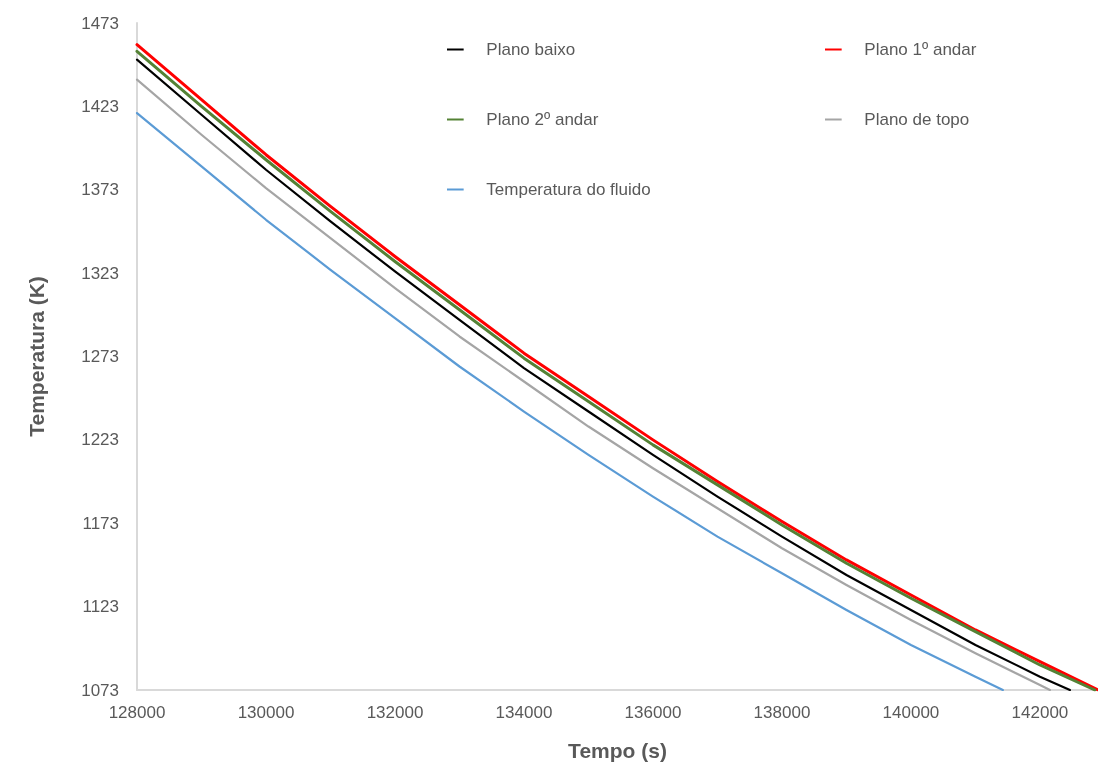 Image resolution: width=1098 pixels, height=769 pixels. What do you see at coordinates (395, 712) in the screenshot?
I see `x-tick-label: 132000` at bounding box center [395, 712].